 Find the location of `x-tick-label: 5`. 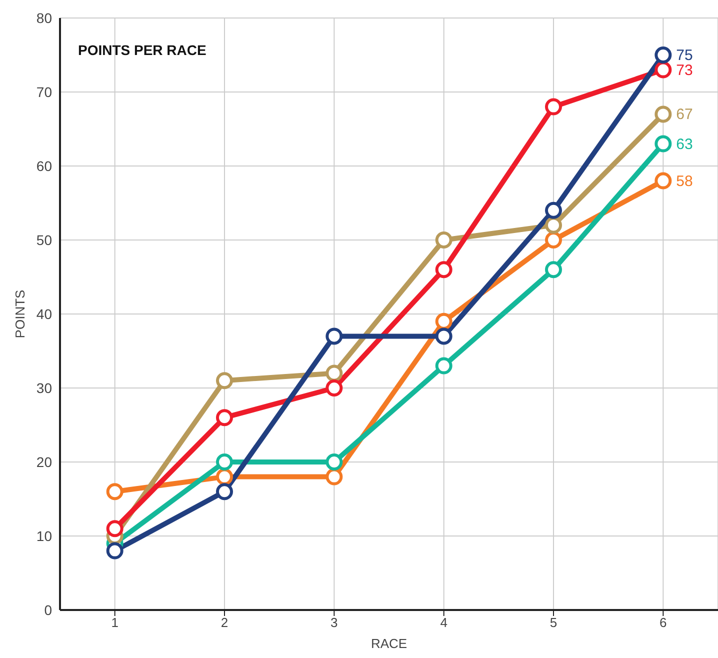

x-tick-label: 5 is located at coordinates (554, 622).